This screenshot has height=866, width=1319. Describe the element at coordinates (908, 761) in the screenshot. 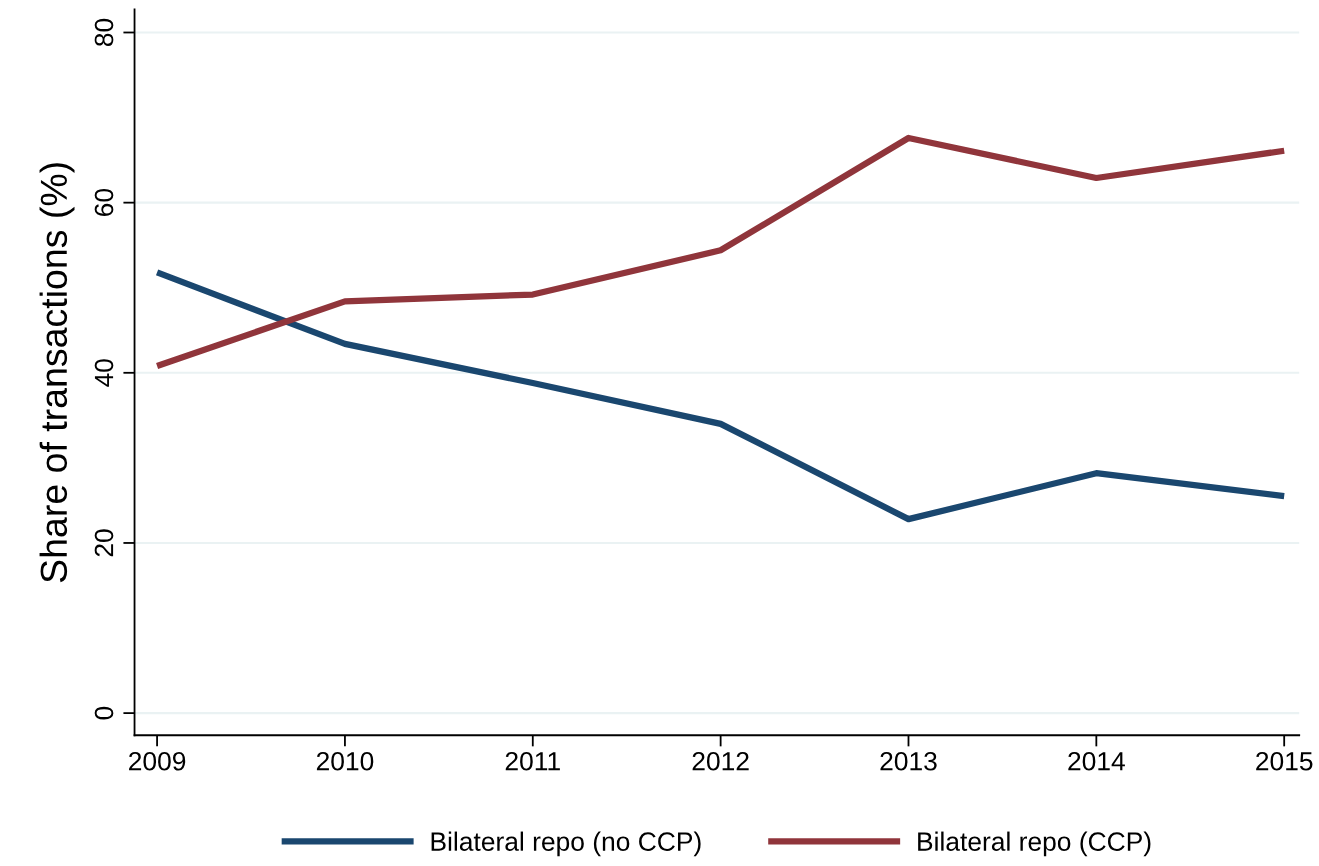

I see `x-tick-label: 2013` at that location.